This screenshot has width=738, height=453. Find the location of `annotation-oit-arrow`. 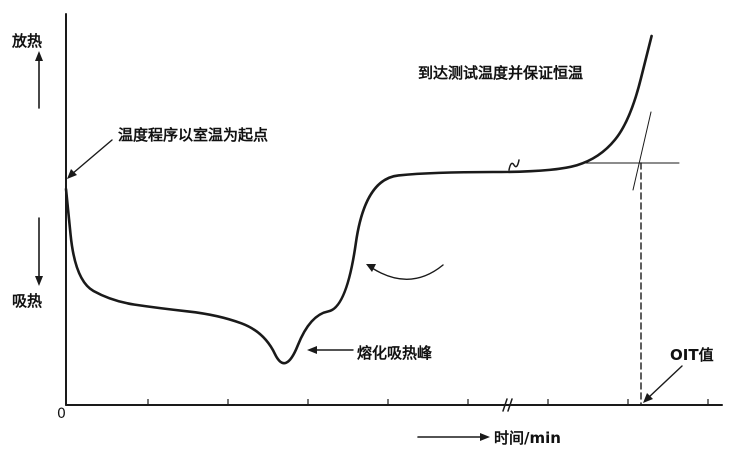

annotation-oit-arrow is located at coordinates (663, 384).